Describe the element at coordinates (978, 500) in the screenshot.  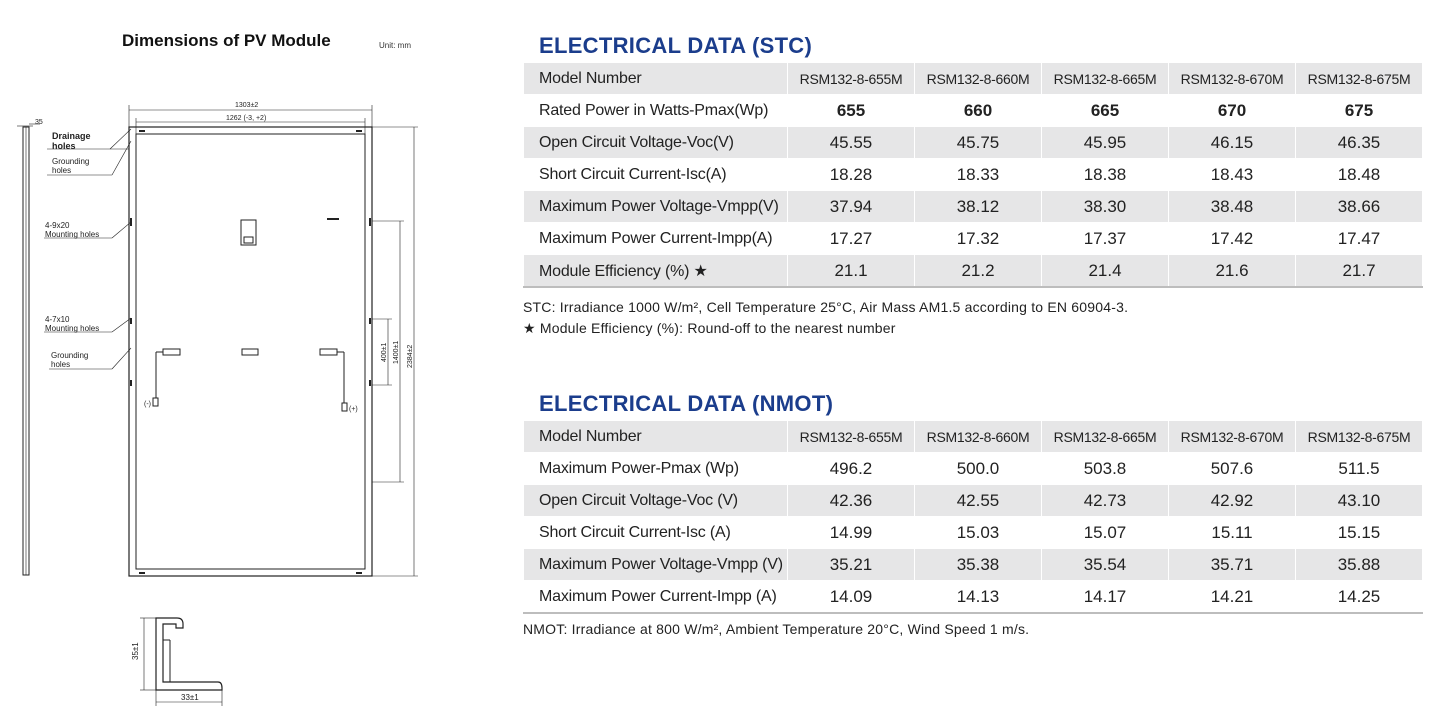
I see `nmot-cell: 42.55` at that location.